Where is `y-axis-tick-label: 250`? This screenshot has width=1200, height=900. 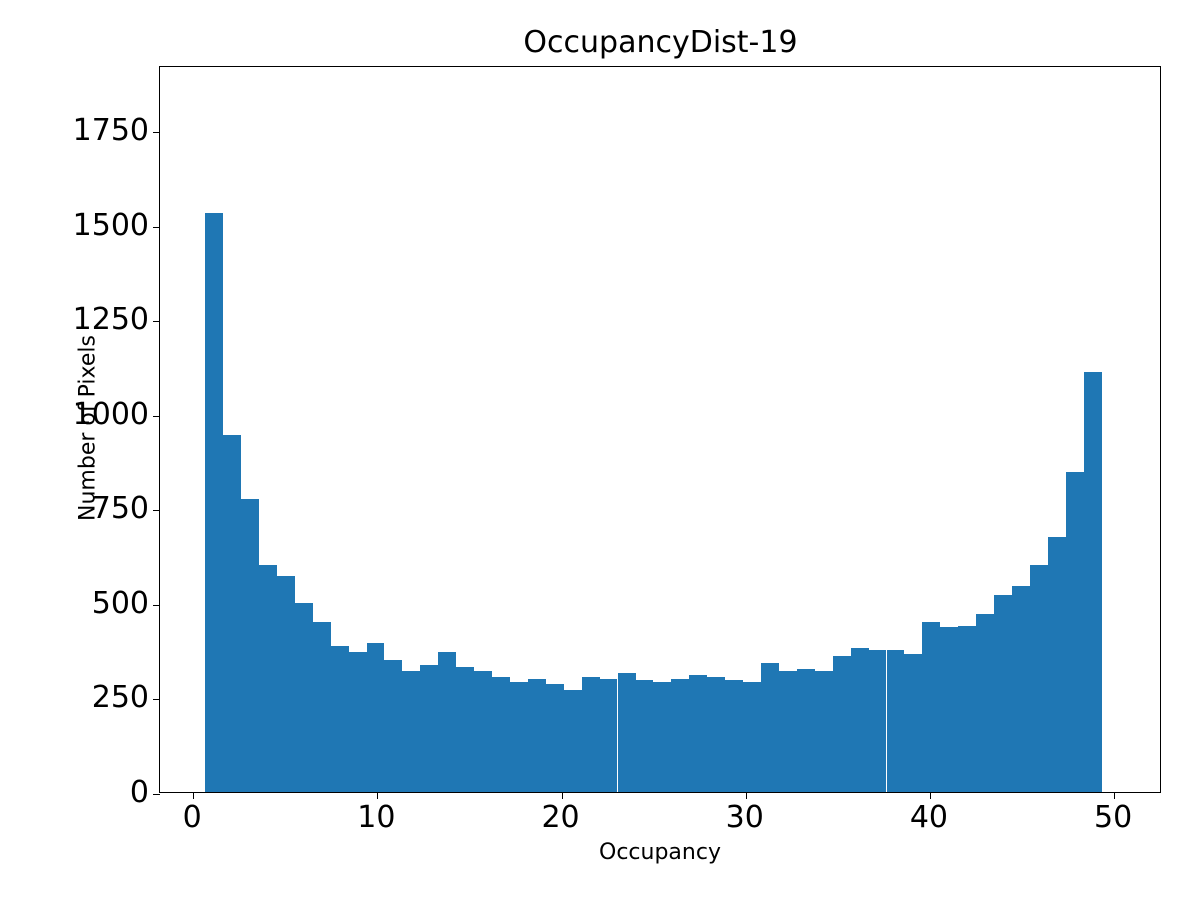 y-axis-tick-label: 250 is located at coordinates (120, 698).